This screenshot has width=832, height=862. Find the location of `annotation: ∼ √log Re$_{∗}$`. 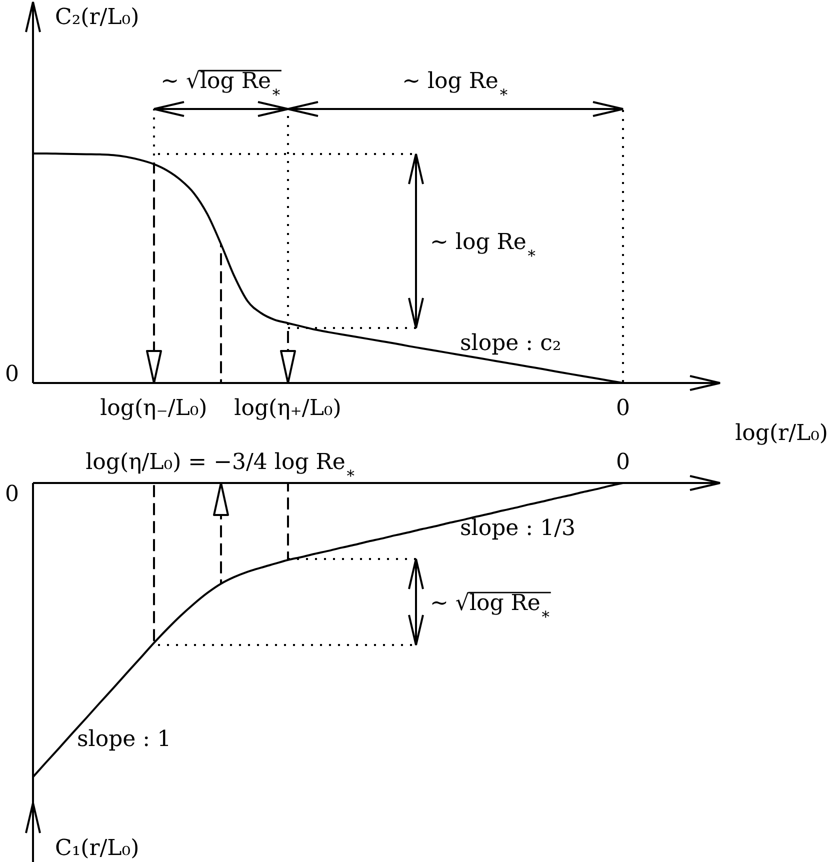

annotation: ∼ √log Re$_{∗}$ is located at coordinates (490, 606).